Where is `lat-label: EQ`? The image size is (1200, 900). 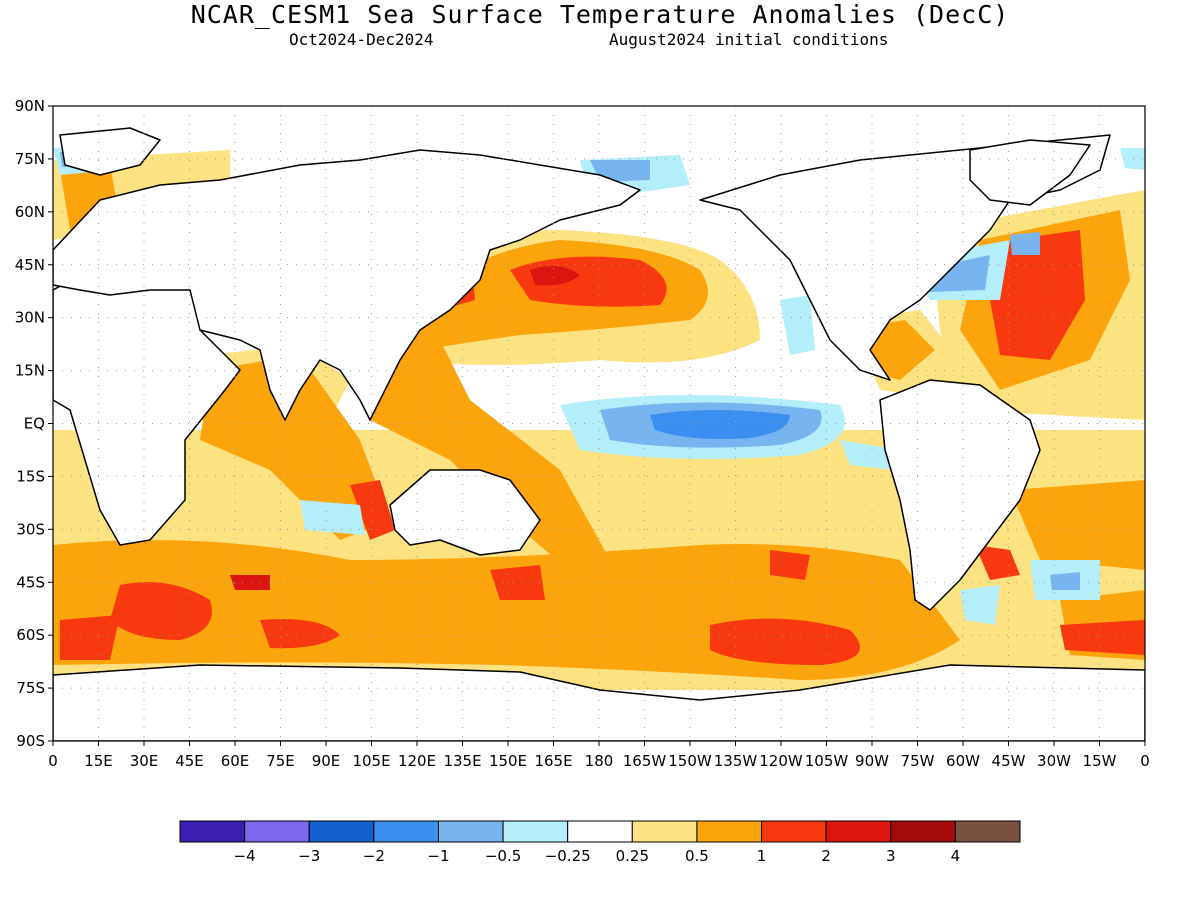 lat-label: EQ is located at coordinates (34, 424).